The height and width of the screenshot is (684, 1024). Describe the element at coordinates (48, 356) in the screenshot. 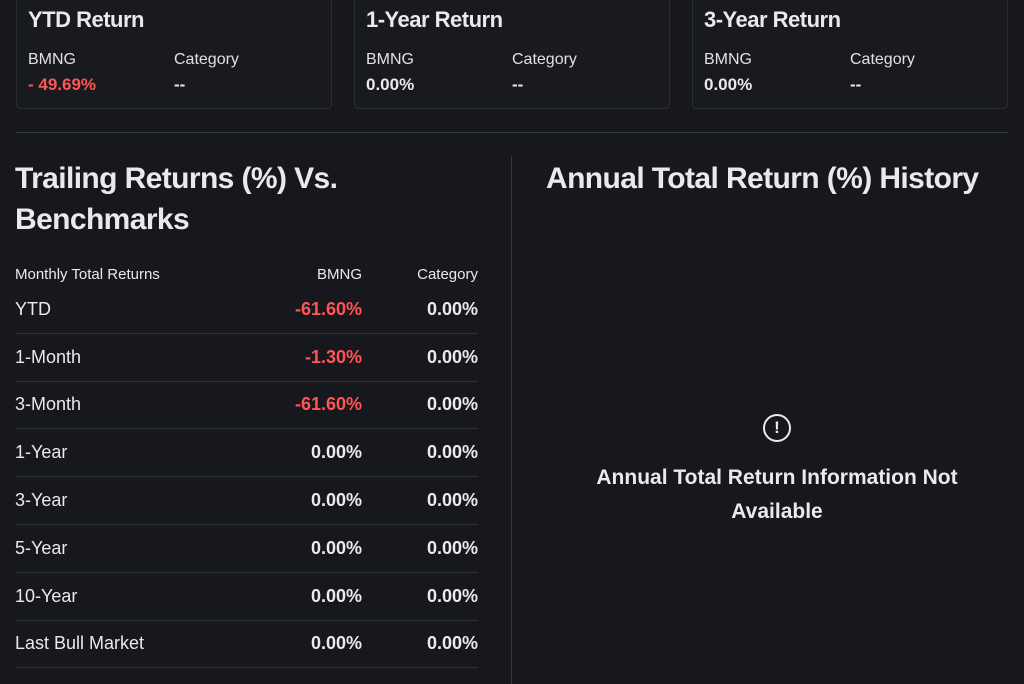

I see `period-cell: 1-Month` at that location.